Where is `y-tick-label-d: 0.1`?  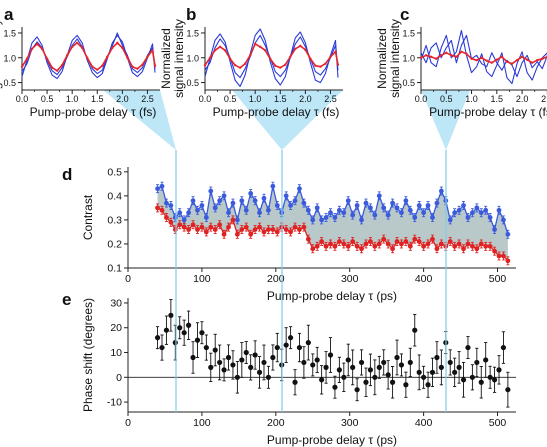
y-tick-label-d: 0.1 is located at coordinates (114, 269).